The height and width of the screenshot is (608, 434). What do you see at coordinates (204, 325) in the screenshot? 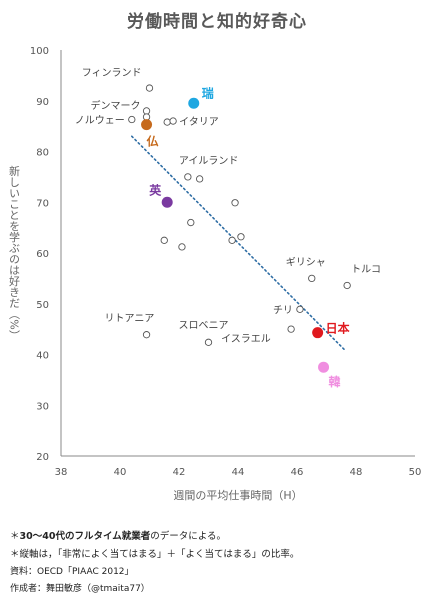
I see `point-label: スロベニア` at bounding box center [204, 325].